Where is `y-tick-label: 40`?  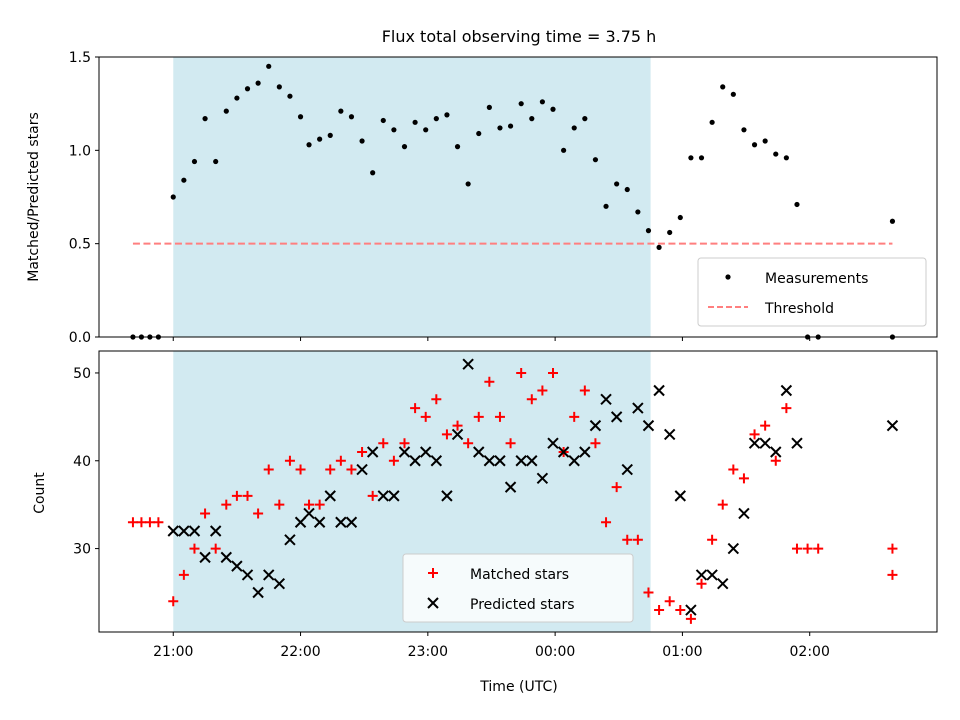 y-tick-label: 40 is located at coordinates (82, 462).